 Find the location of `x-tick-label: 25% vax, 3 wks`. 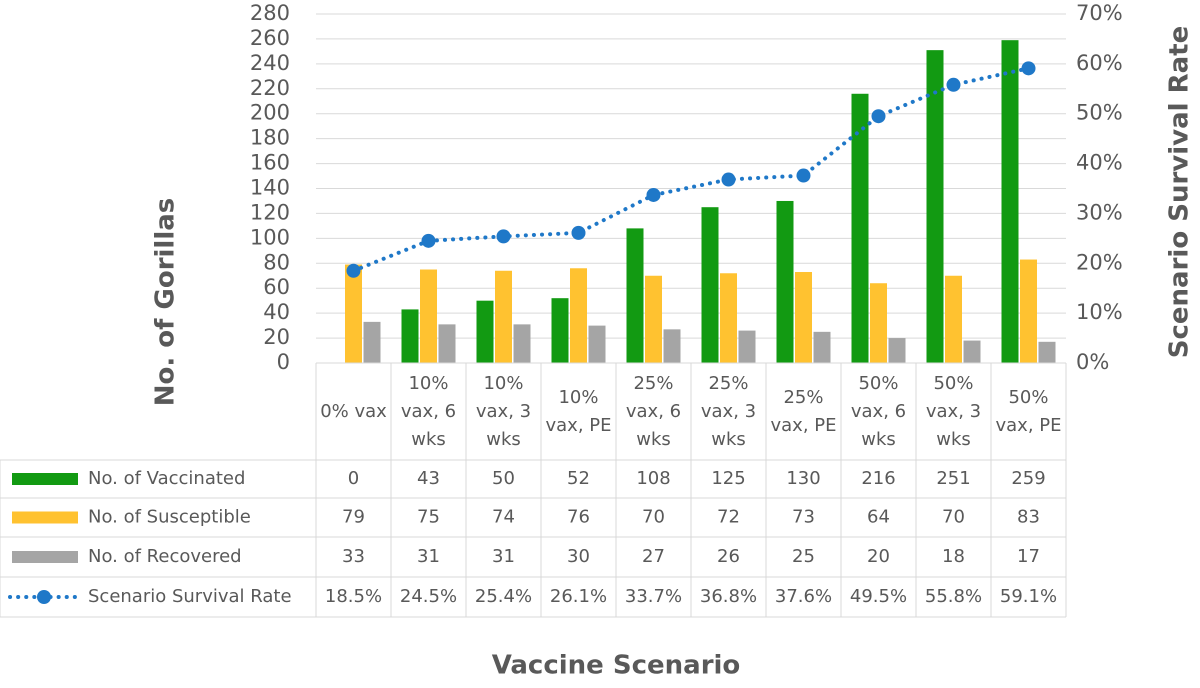

x-tick-label: 25% vax, 3 wks is located at coordinates (728, 411).